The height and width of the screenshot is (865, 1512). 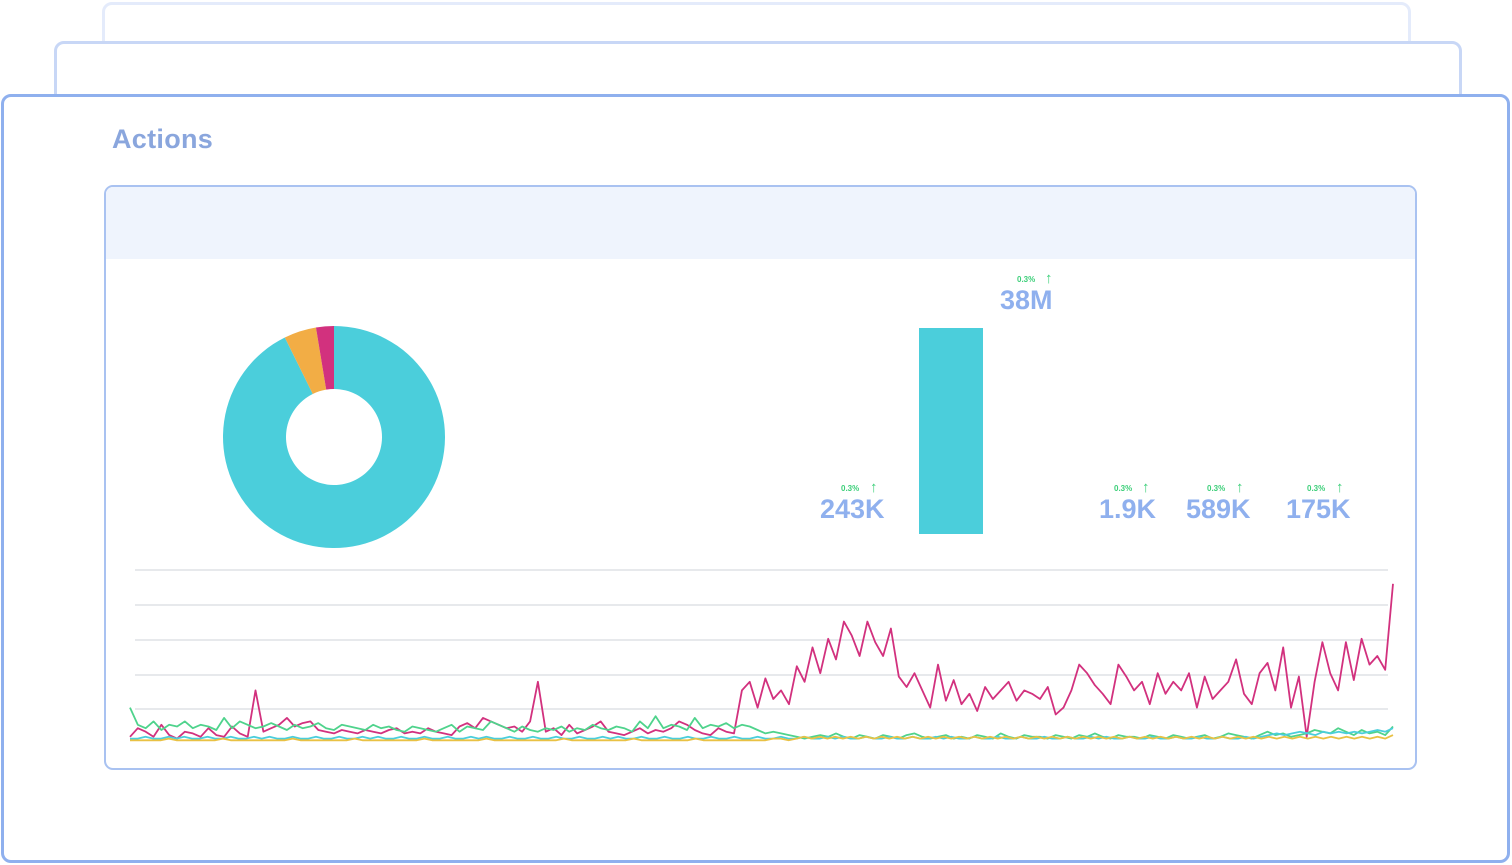 What do you see at coordinates (163, 139) in the screenshot?
I see `section-title: Actions` at bounding box center [163, 139].